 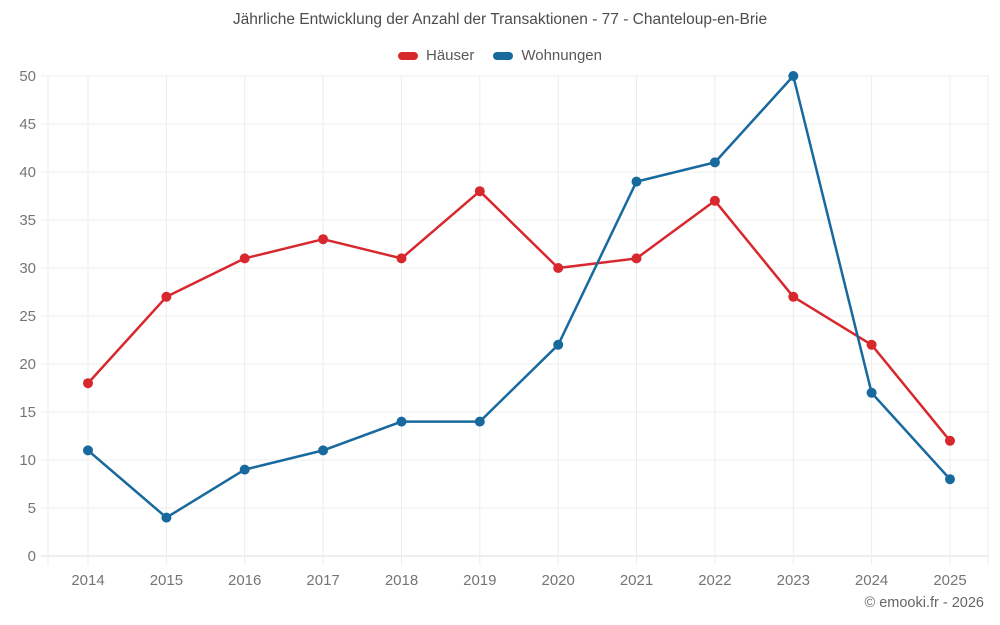 I want to click on legend-label-wohnungen: Wohnungen, so click(x=561, y=55).